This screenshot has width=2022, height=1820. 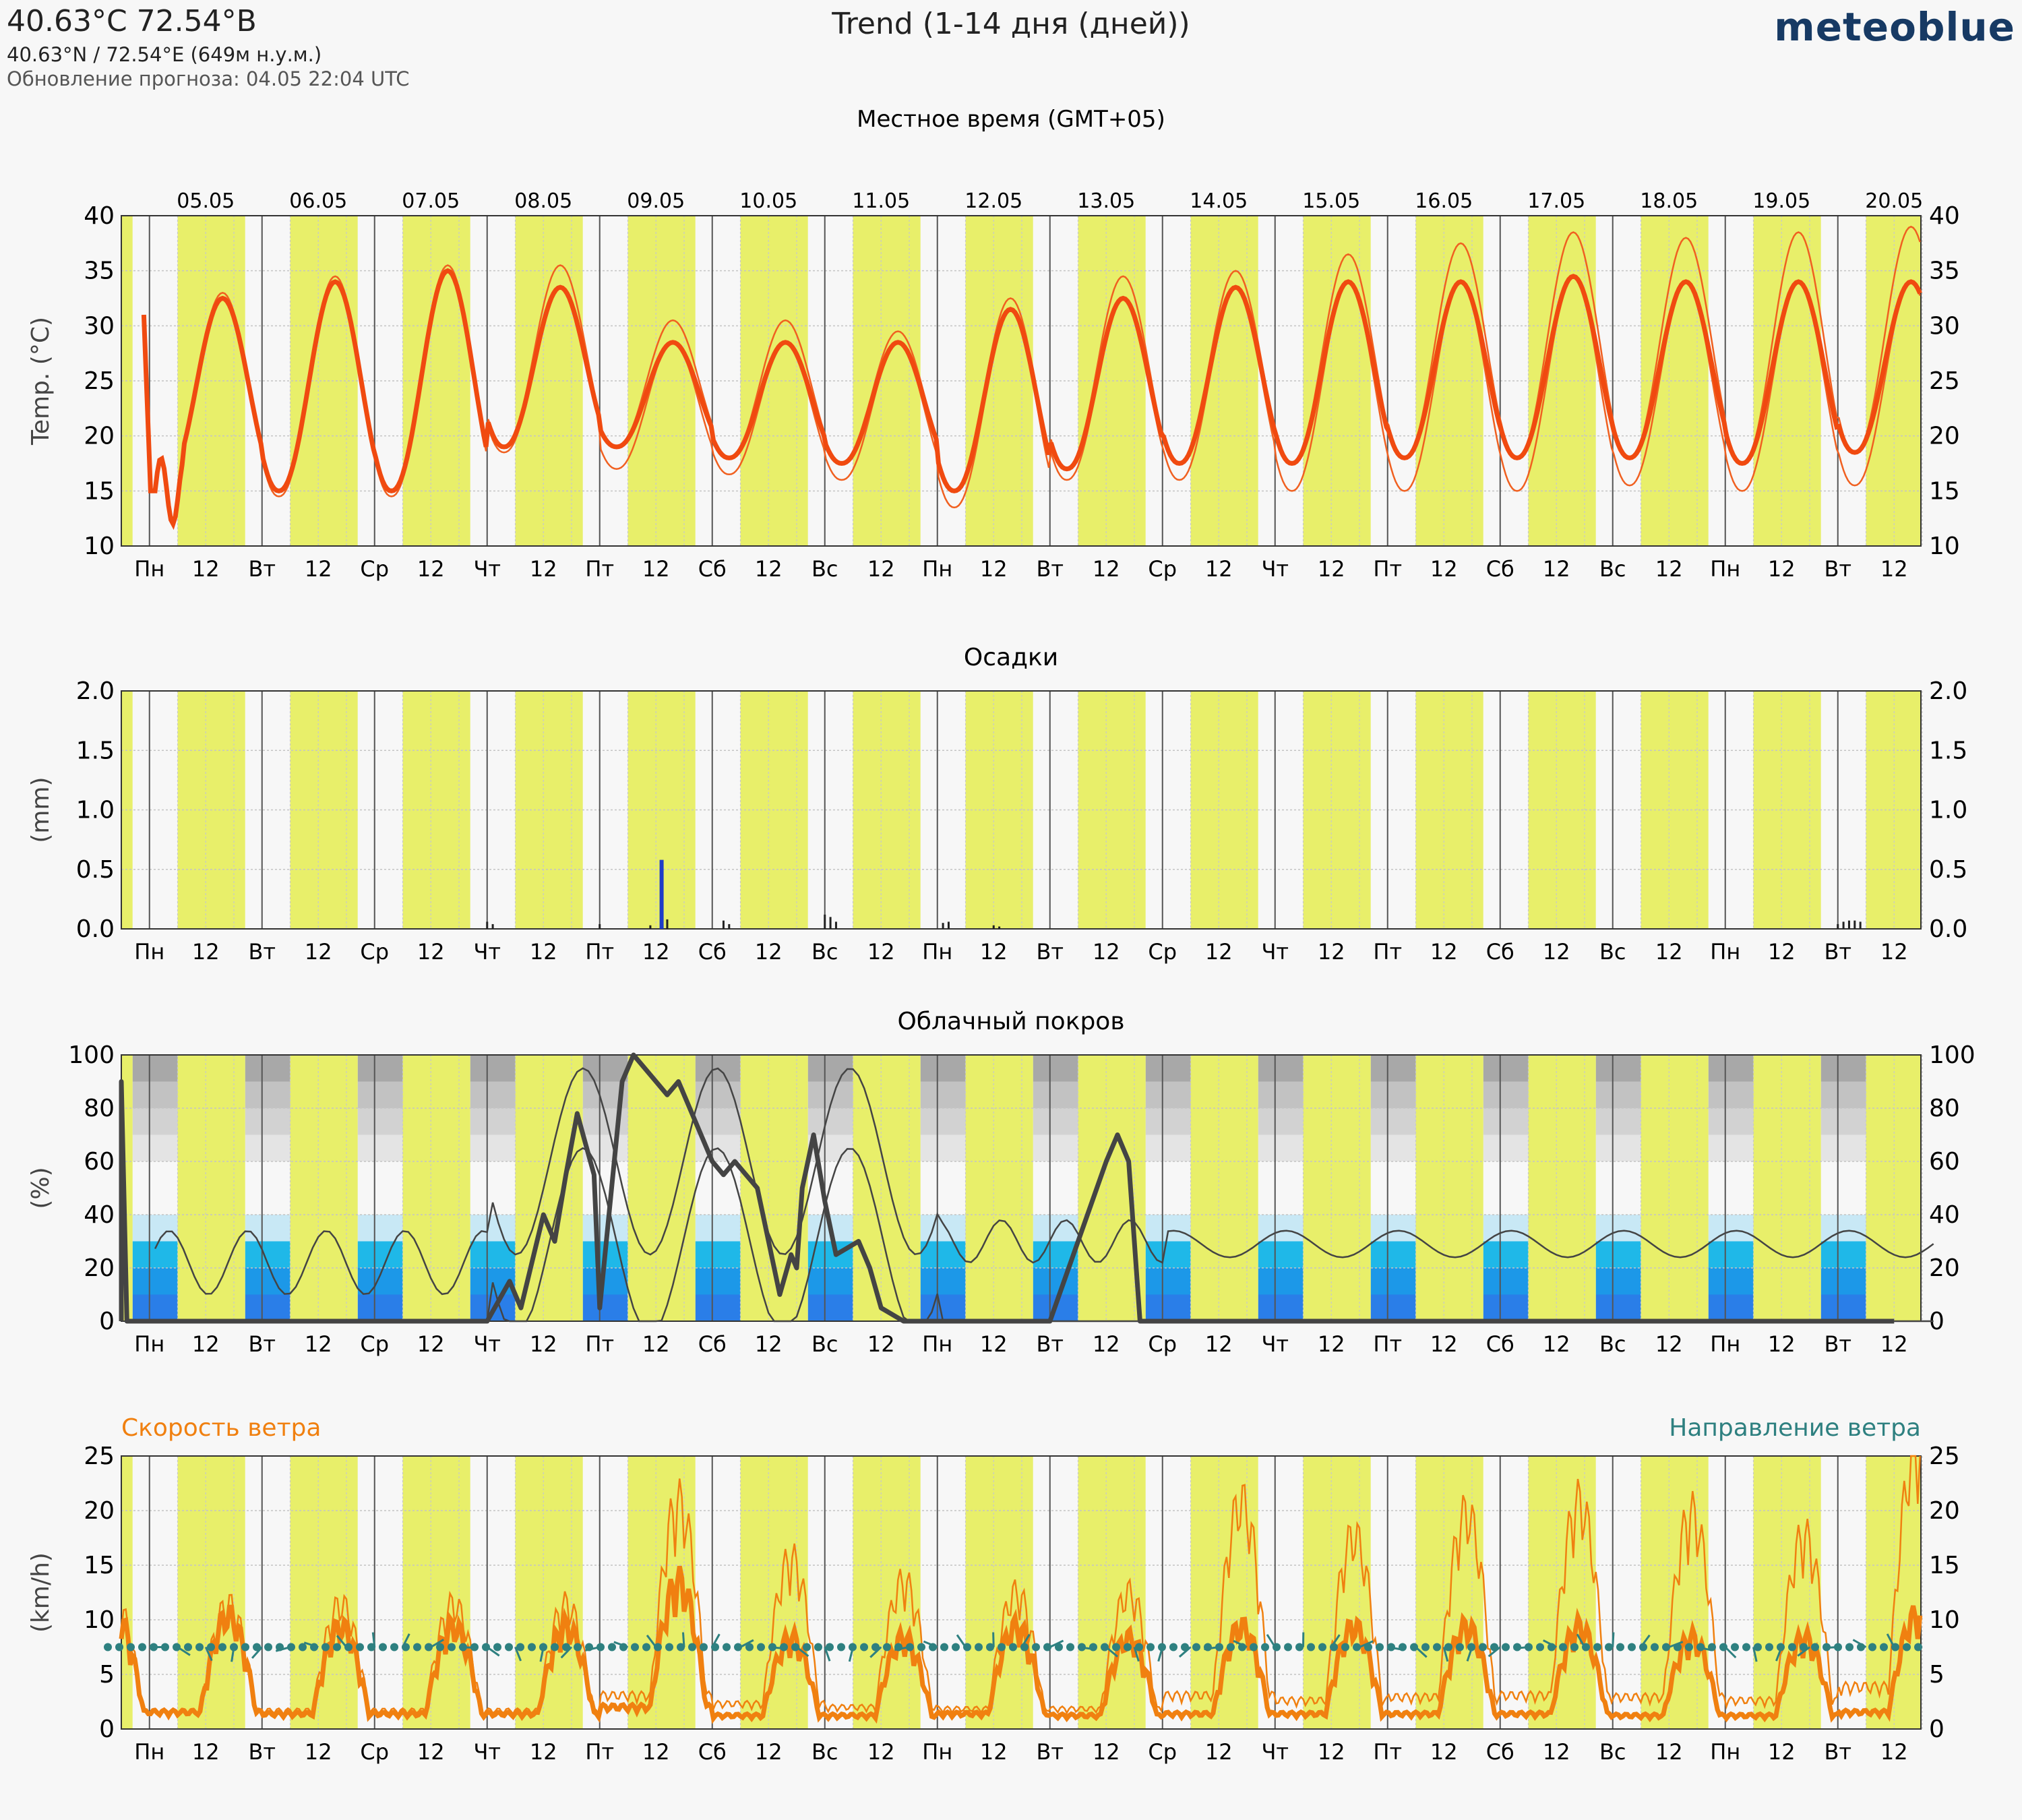 I want to click on y-tick-label-right: 15, so click(x=1944, y=491).